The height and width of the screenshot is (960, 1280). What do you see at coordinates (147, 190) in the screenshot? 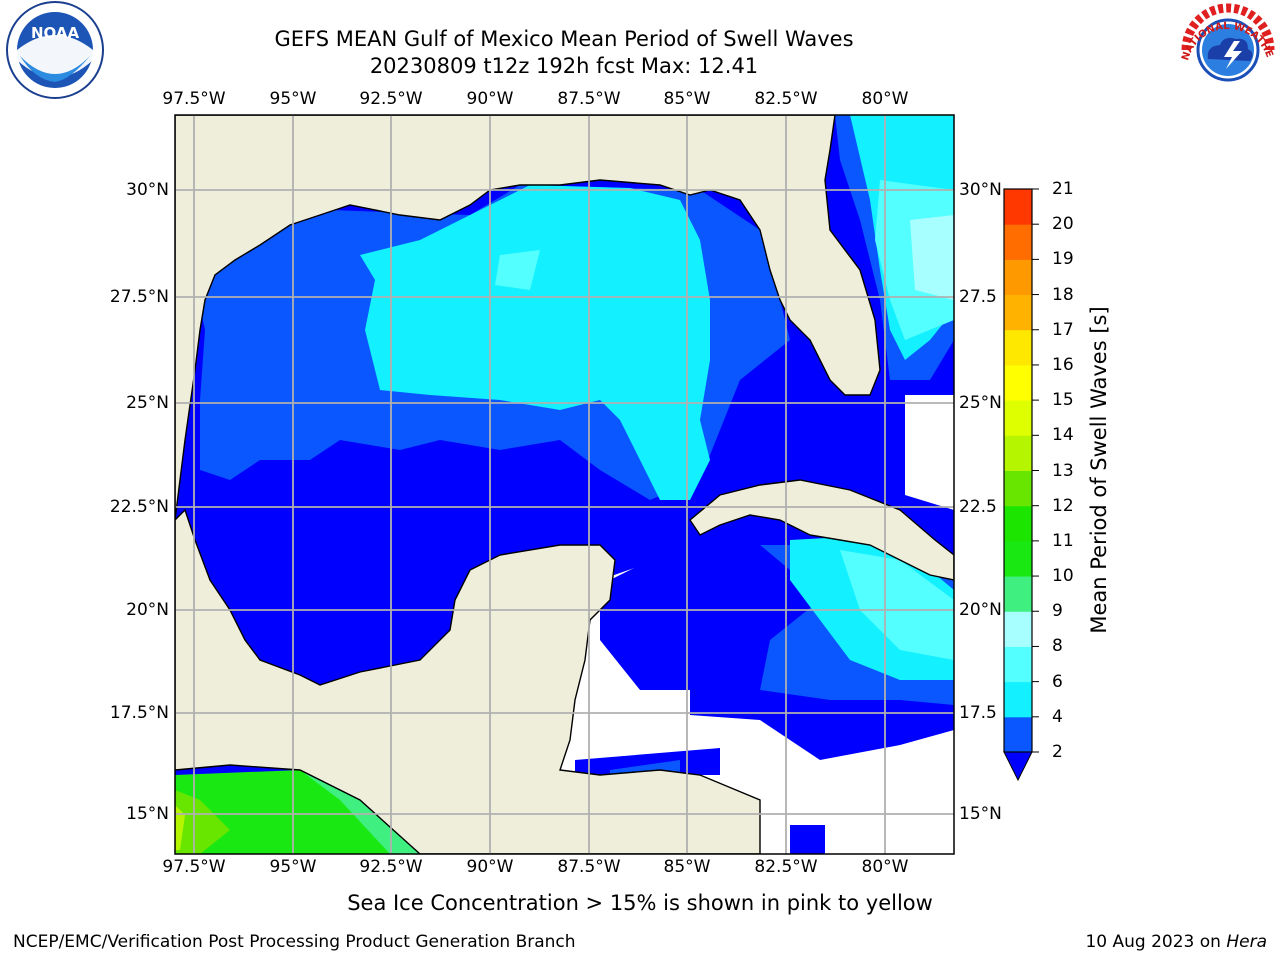
I see `lat-label-left: 30°N` at bounding box center [147, 190].